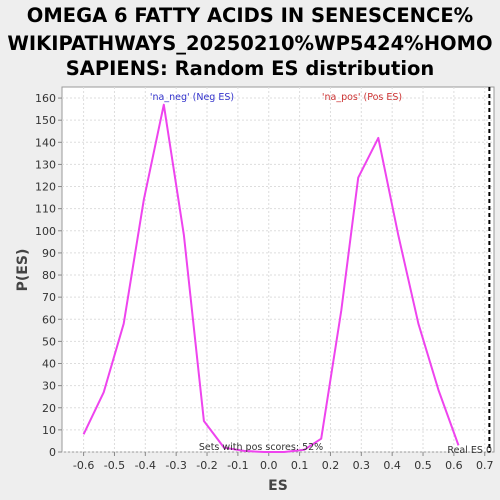  What do you see at coordinates (45, 142) in the screenshot?
I see `y-tick-label: 140` at bounding box center [45, 142].